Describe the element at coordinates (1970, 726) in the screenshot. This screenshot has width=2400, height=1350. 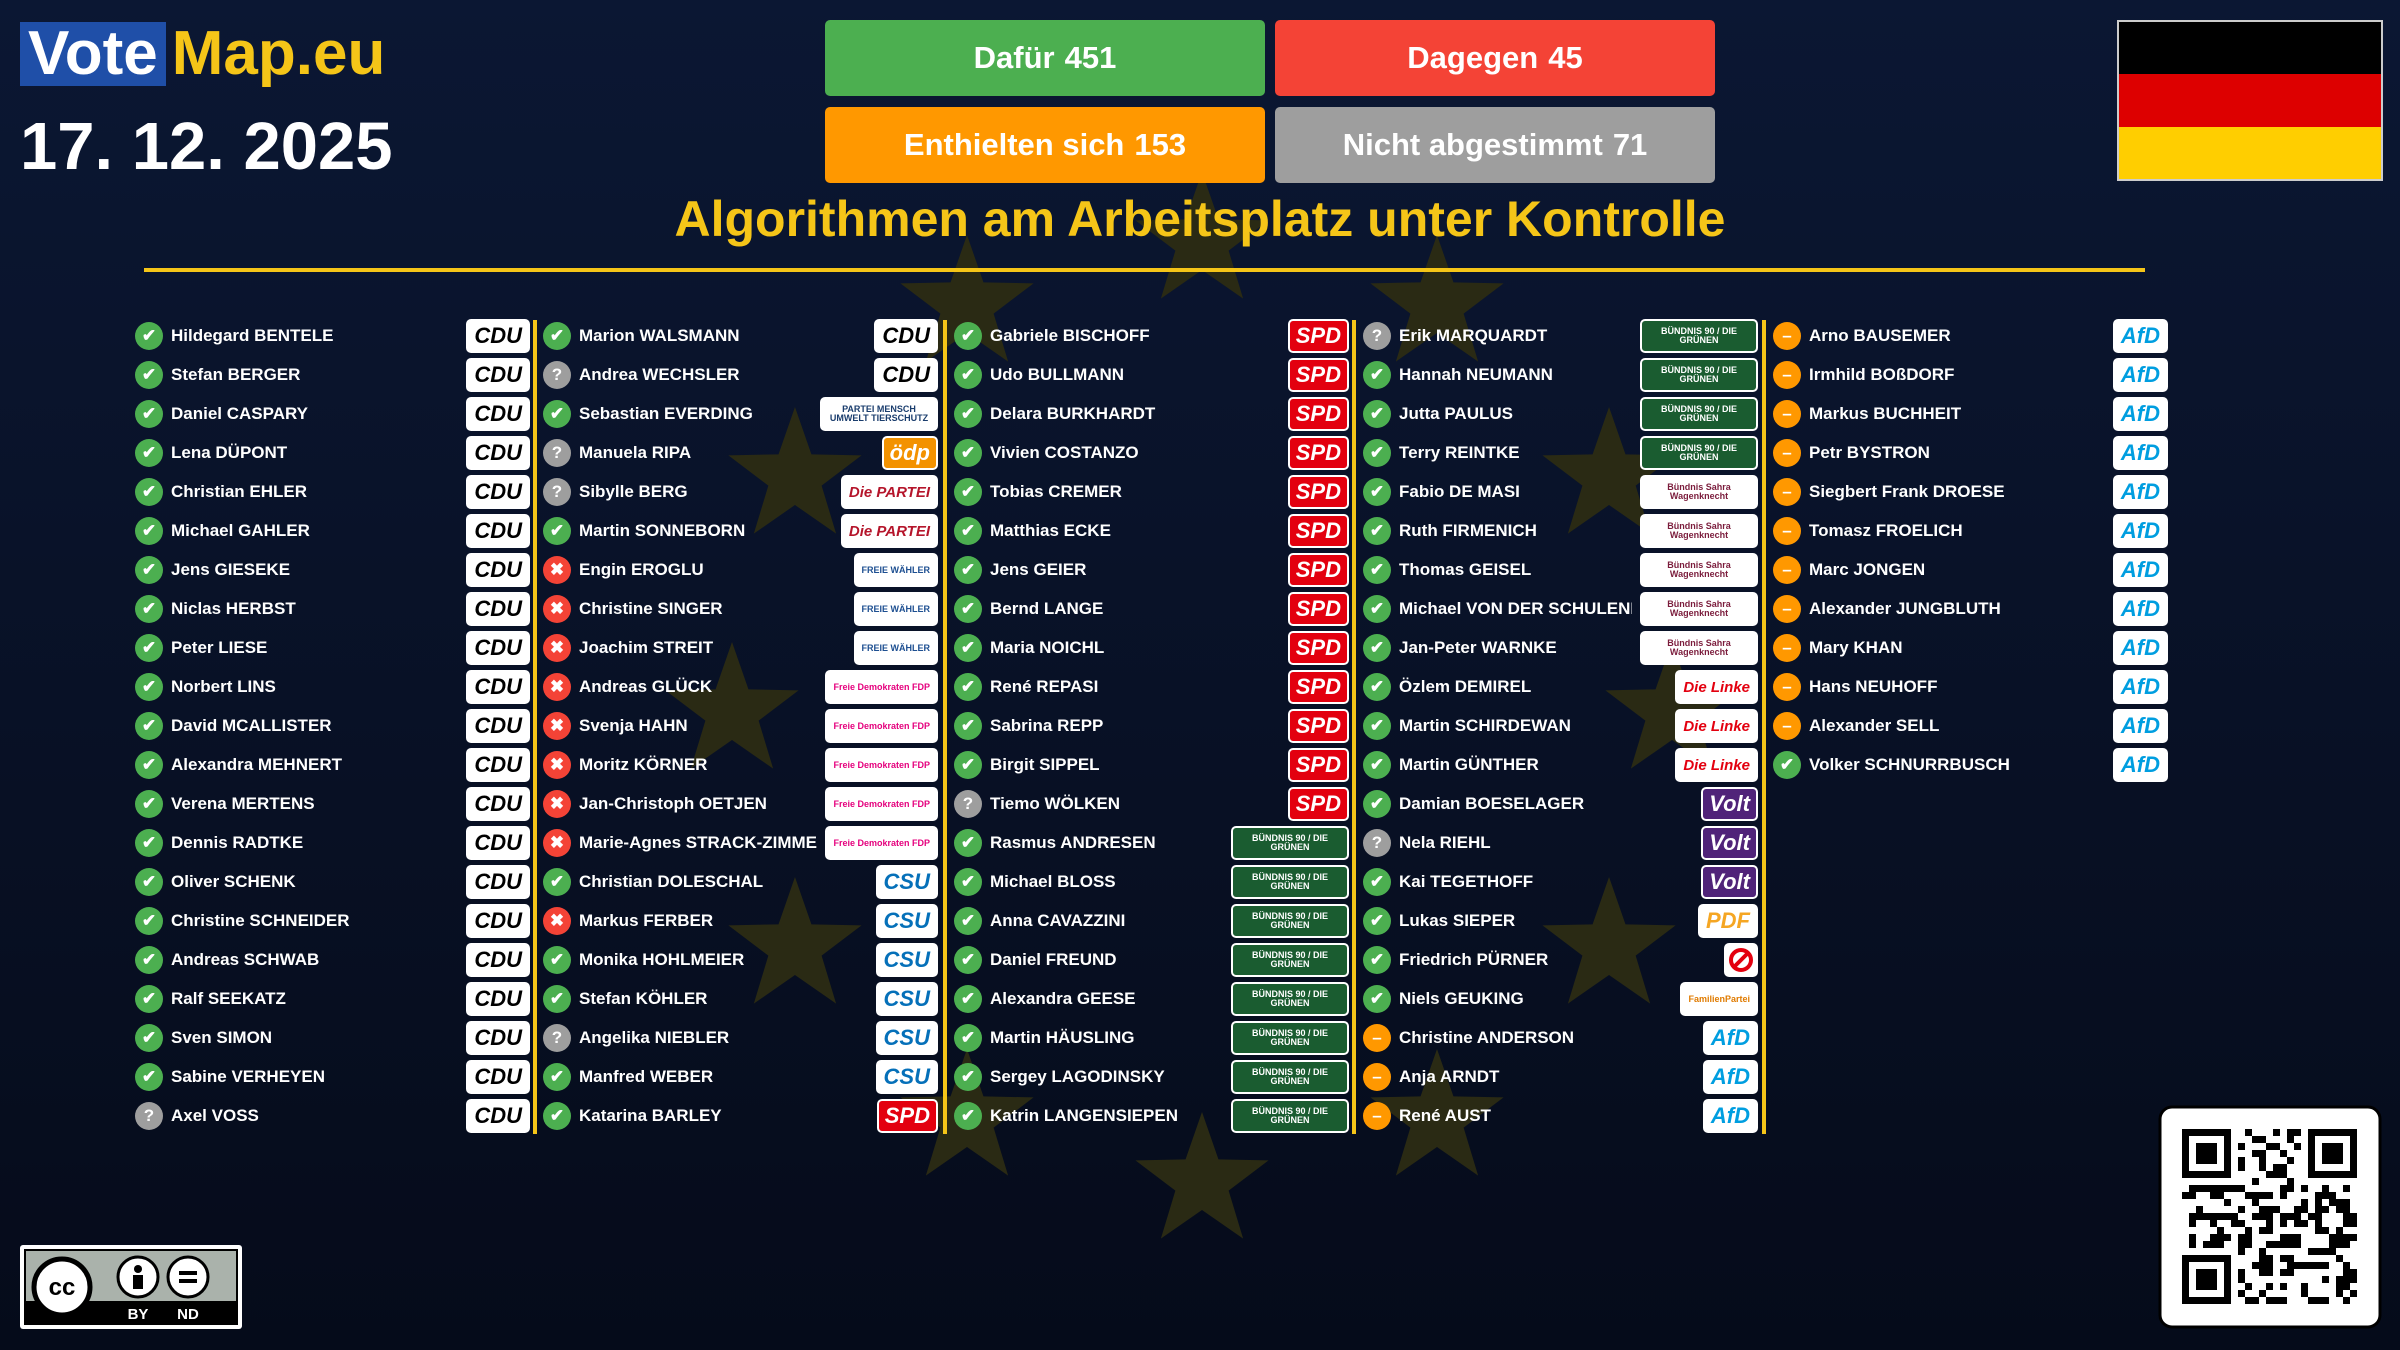
I see `member-row: – Alexander SELL AfD` at that location.